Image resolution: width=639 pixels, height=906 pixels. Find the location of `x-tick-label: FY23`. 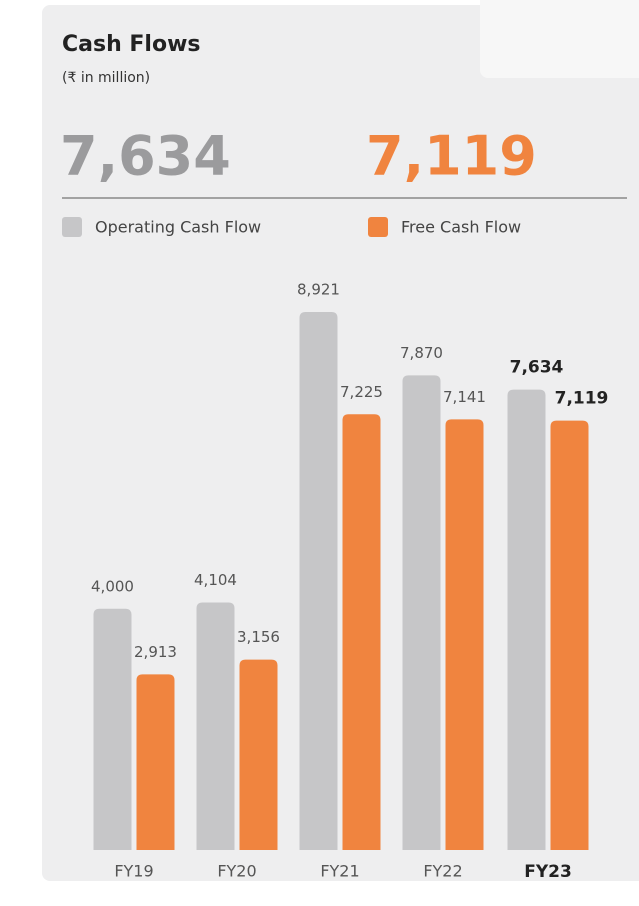

x-tick-label: FY23 is located at coordinates (548, 872).